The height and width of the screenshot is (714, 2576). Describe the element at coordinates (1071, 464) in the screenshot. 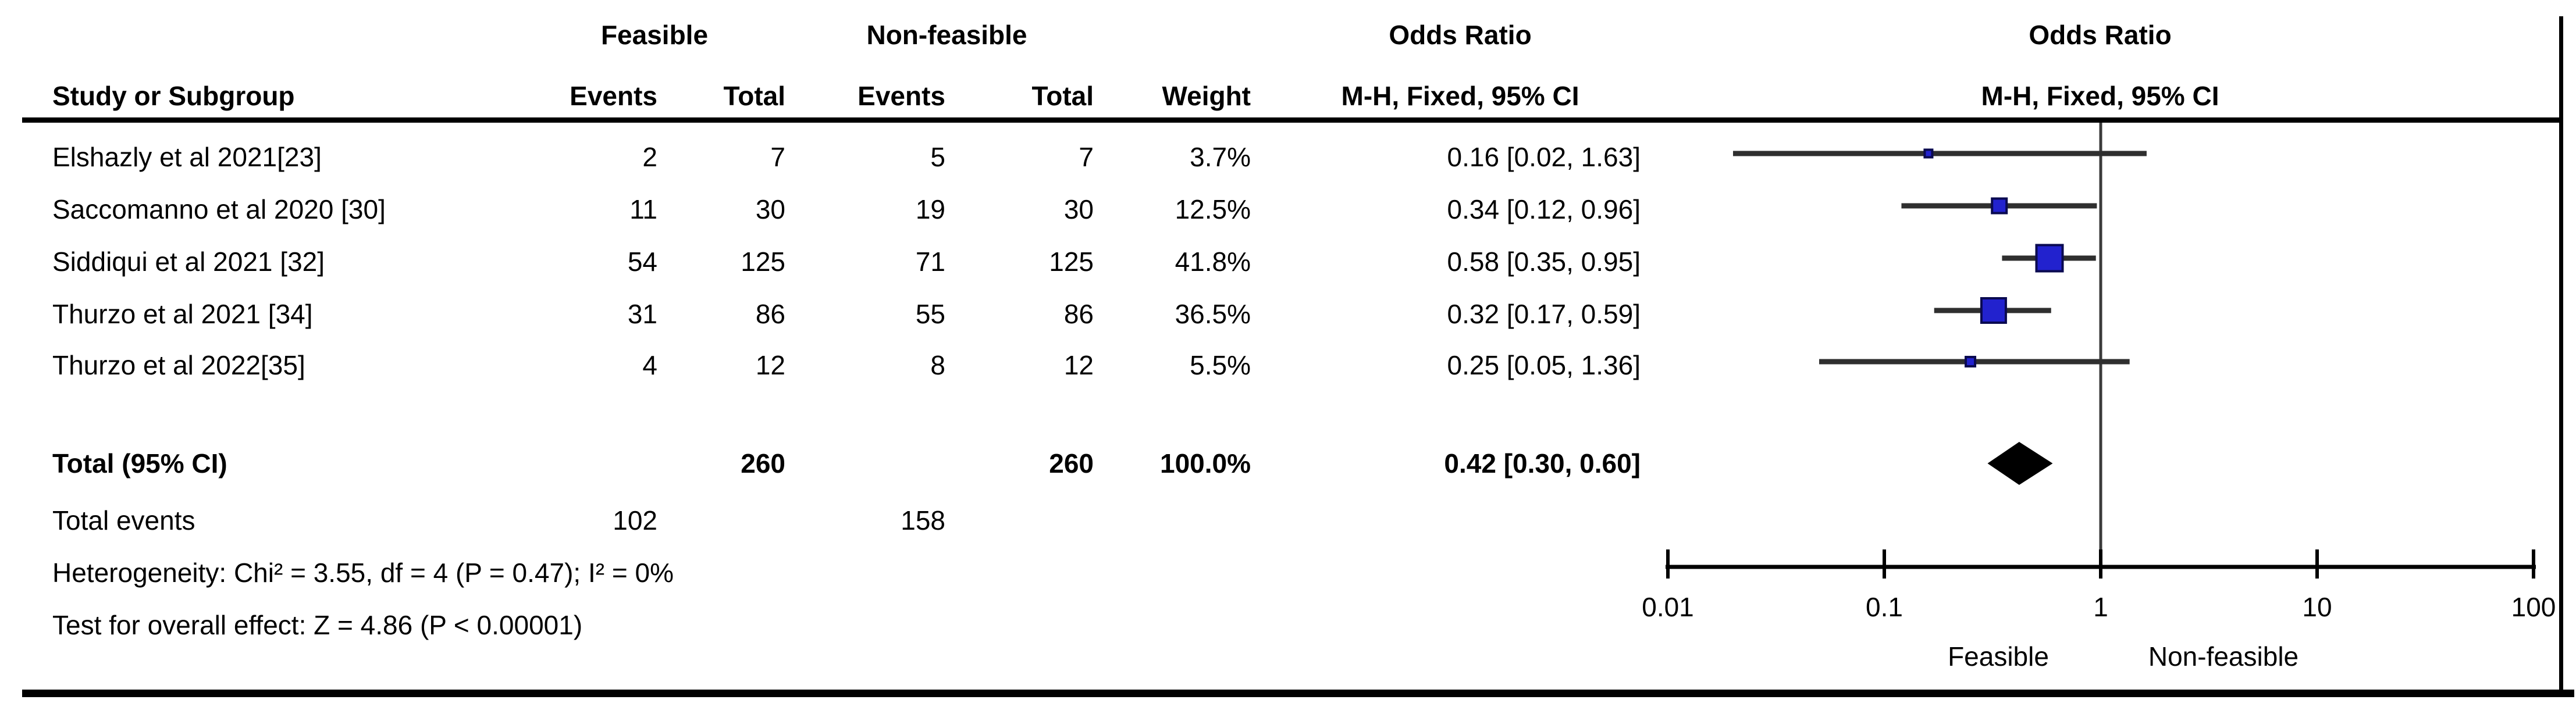

I see `total-non-feasible-total: 260` at that location.